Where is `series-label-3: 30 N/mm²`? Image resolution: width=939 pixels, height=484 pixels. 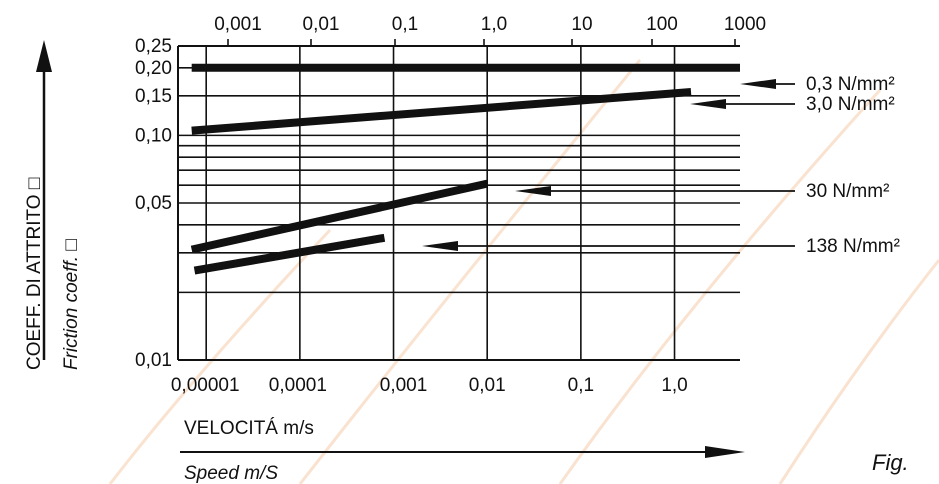
series-label-3: 30 N/mm² is located at coordinates (847, 191).